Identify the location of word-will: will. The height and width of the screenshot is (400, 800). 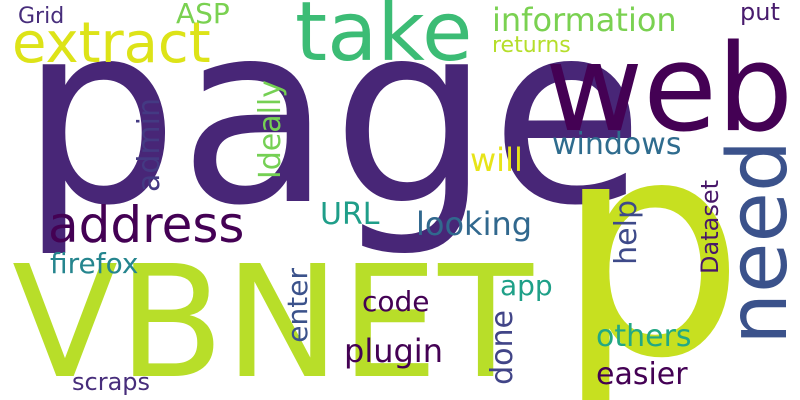
(496, 160).